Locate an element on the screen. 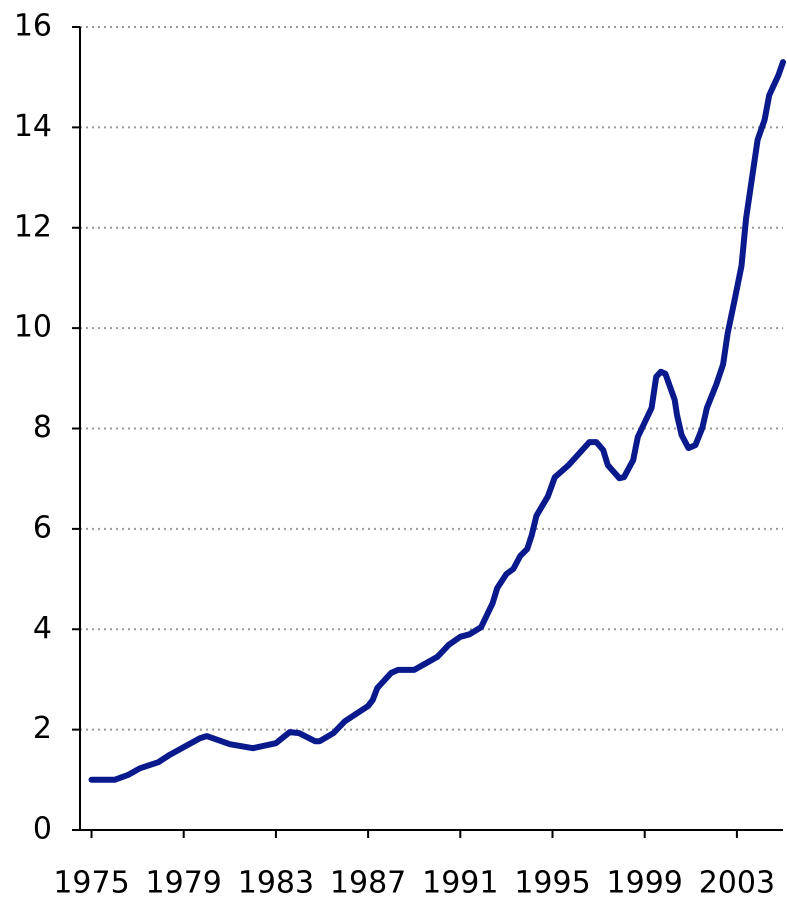  y-tick-label: 10 is located at coordinates (33, 327).